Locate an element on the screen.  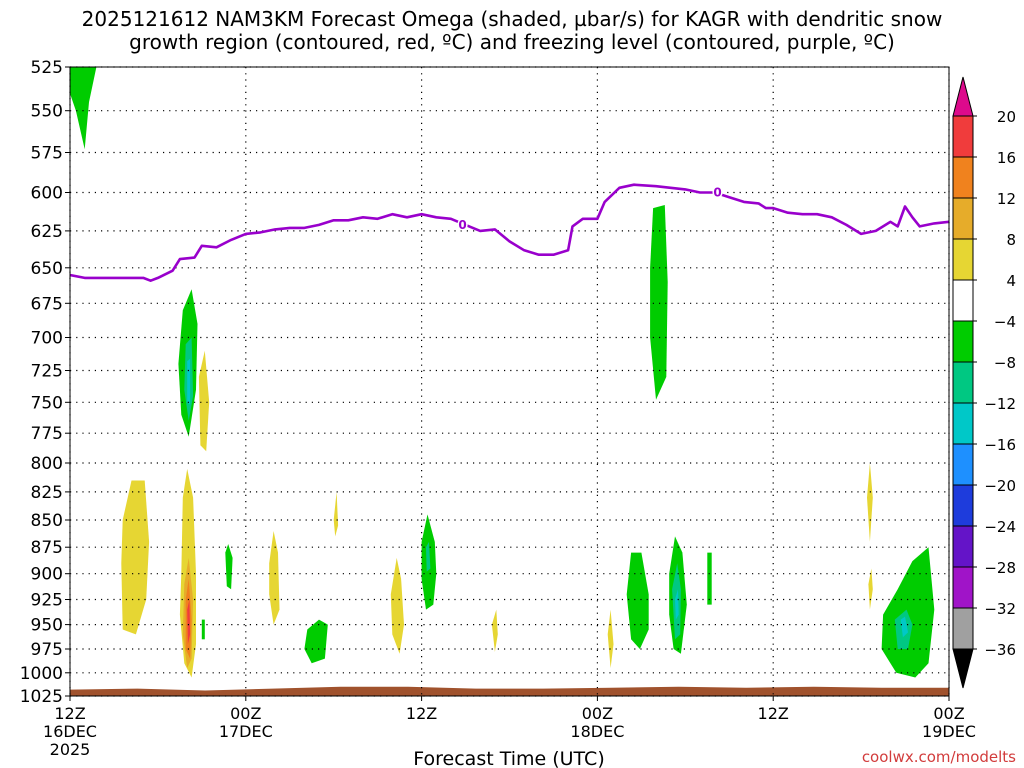
credit-text: coolwx.com/modelts is located at coordinates (939, 757).